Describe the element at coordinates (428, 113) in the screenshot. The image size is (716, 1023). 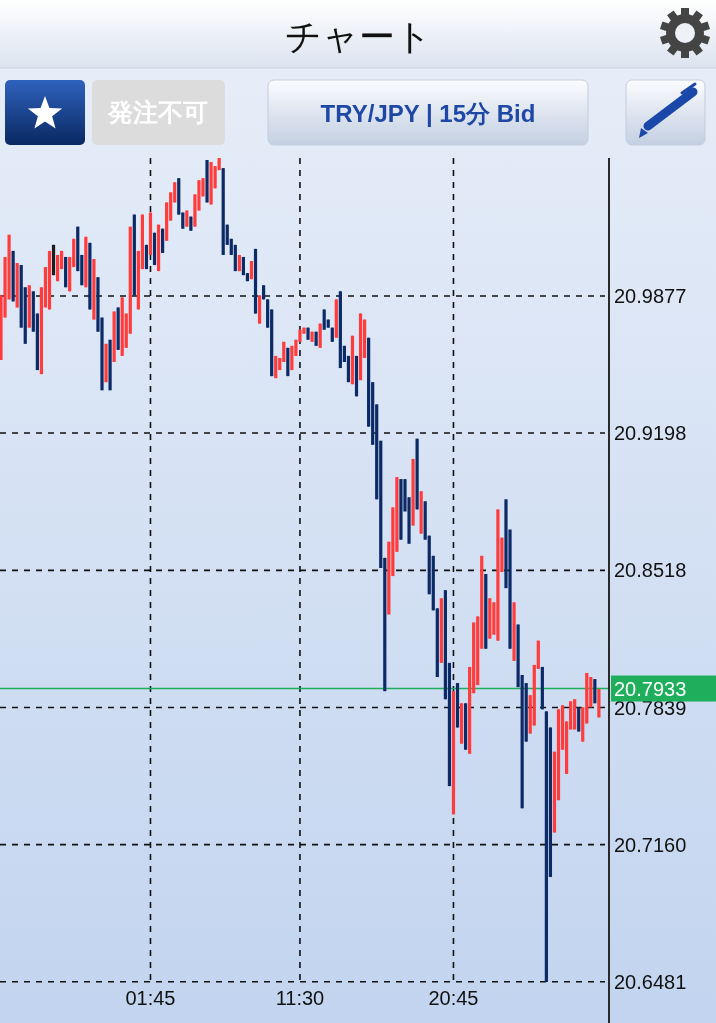
I see `chart-subtitle: TRY/JPY | 15分 Bid` at that location.